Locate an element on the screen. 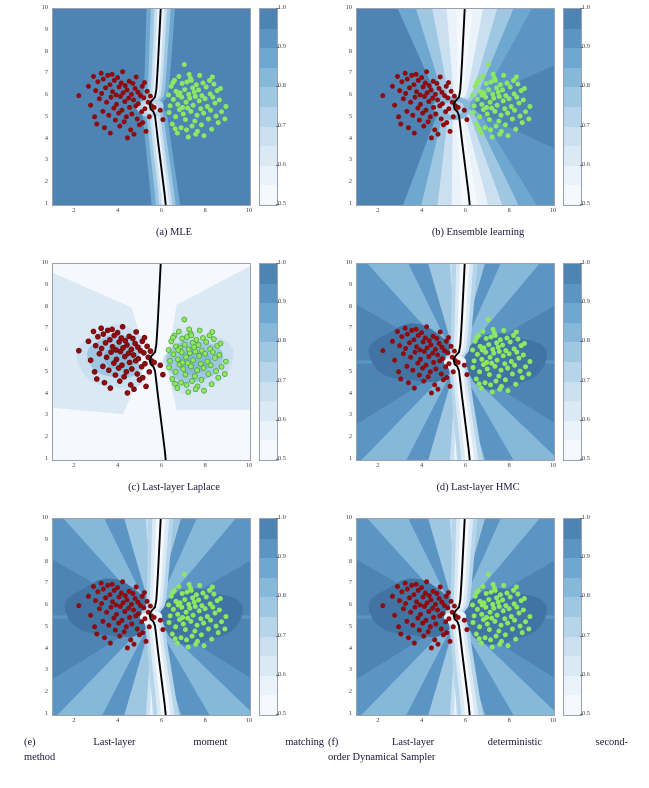 The width and height of the screenshot is (649, 788). colorbar-tick-label: 0.5 is located at coordinates (282, 713).